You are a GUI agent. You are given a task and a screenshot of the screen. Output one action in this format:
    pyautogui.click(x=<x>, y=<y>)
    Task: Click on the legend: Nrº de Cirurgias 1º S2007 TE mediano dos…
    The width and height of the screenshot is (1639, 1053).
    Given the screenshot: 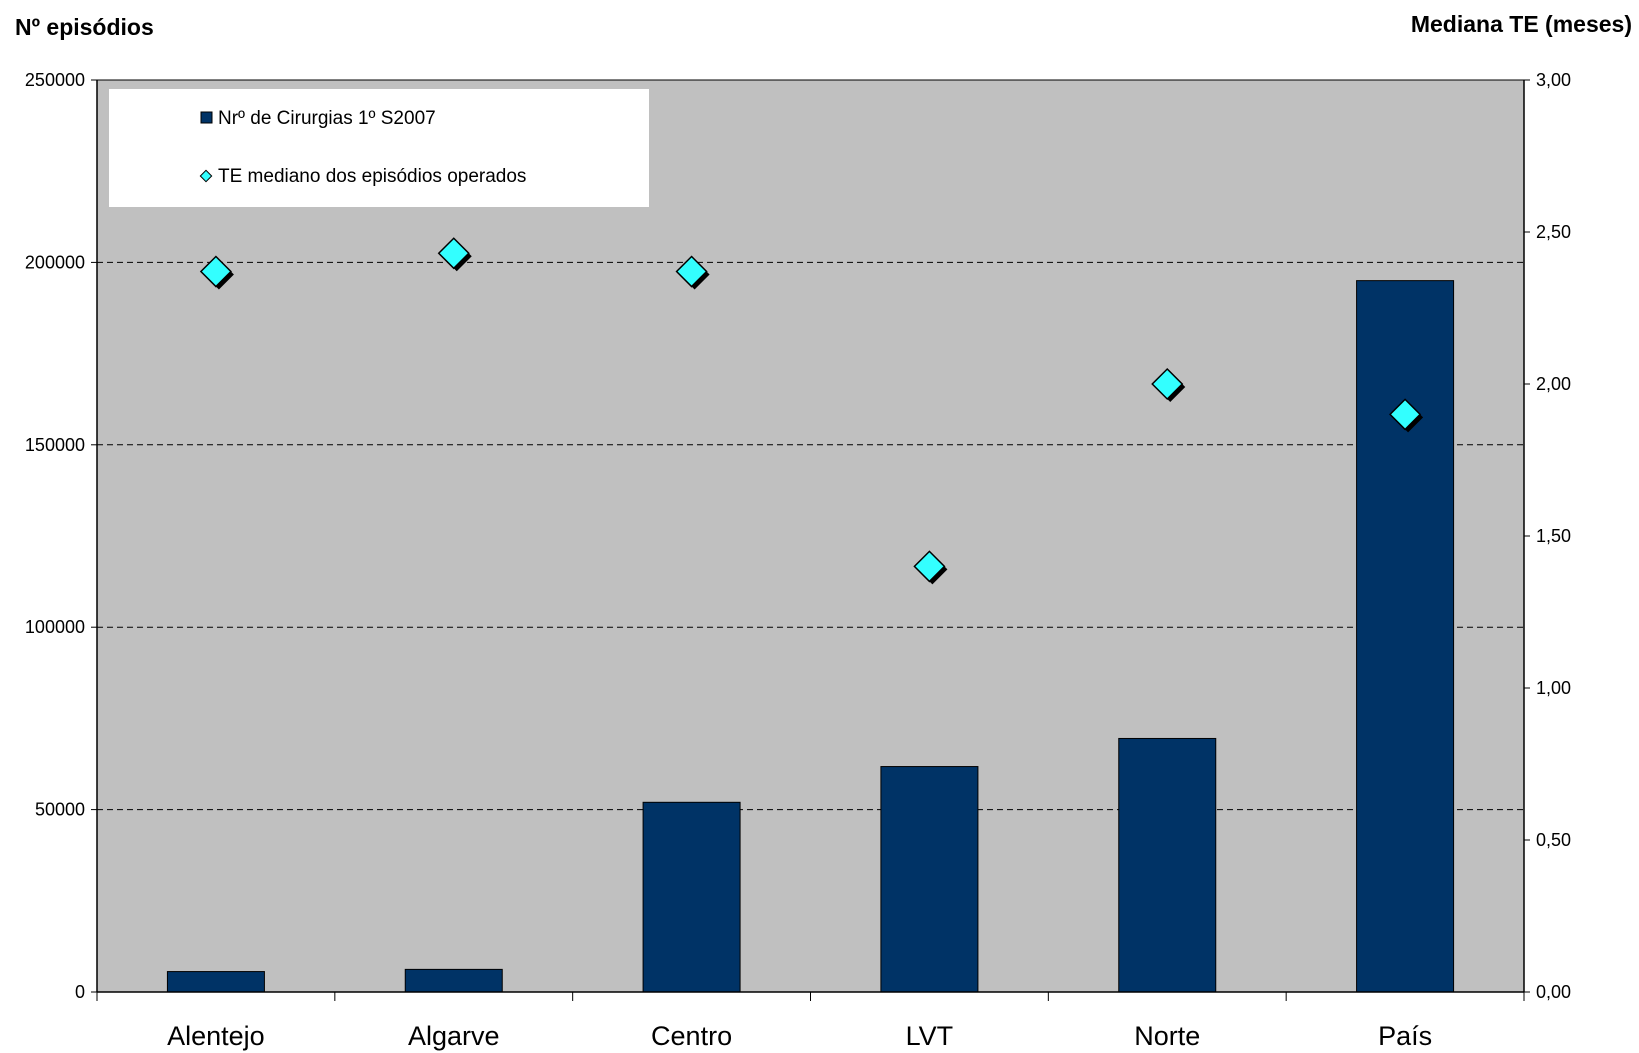 What is the action you would take?
    pyautogui.click(x=379, y=148)
    